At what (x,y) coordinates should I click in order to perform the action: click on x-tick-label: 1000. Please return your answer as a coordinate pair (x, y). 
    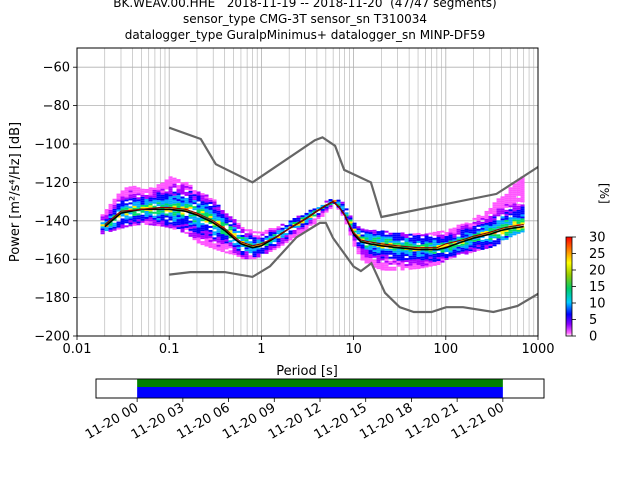
    Looking at the image, I should click on (537, 349).